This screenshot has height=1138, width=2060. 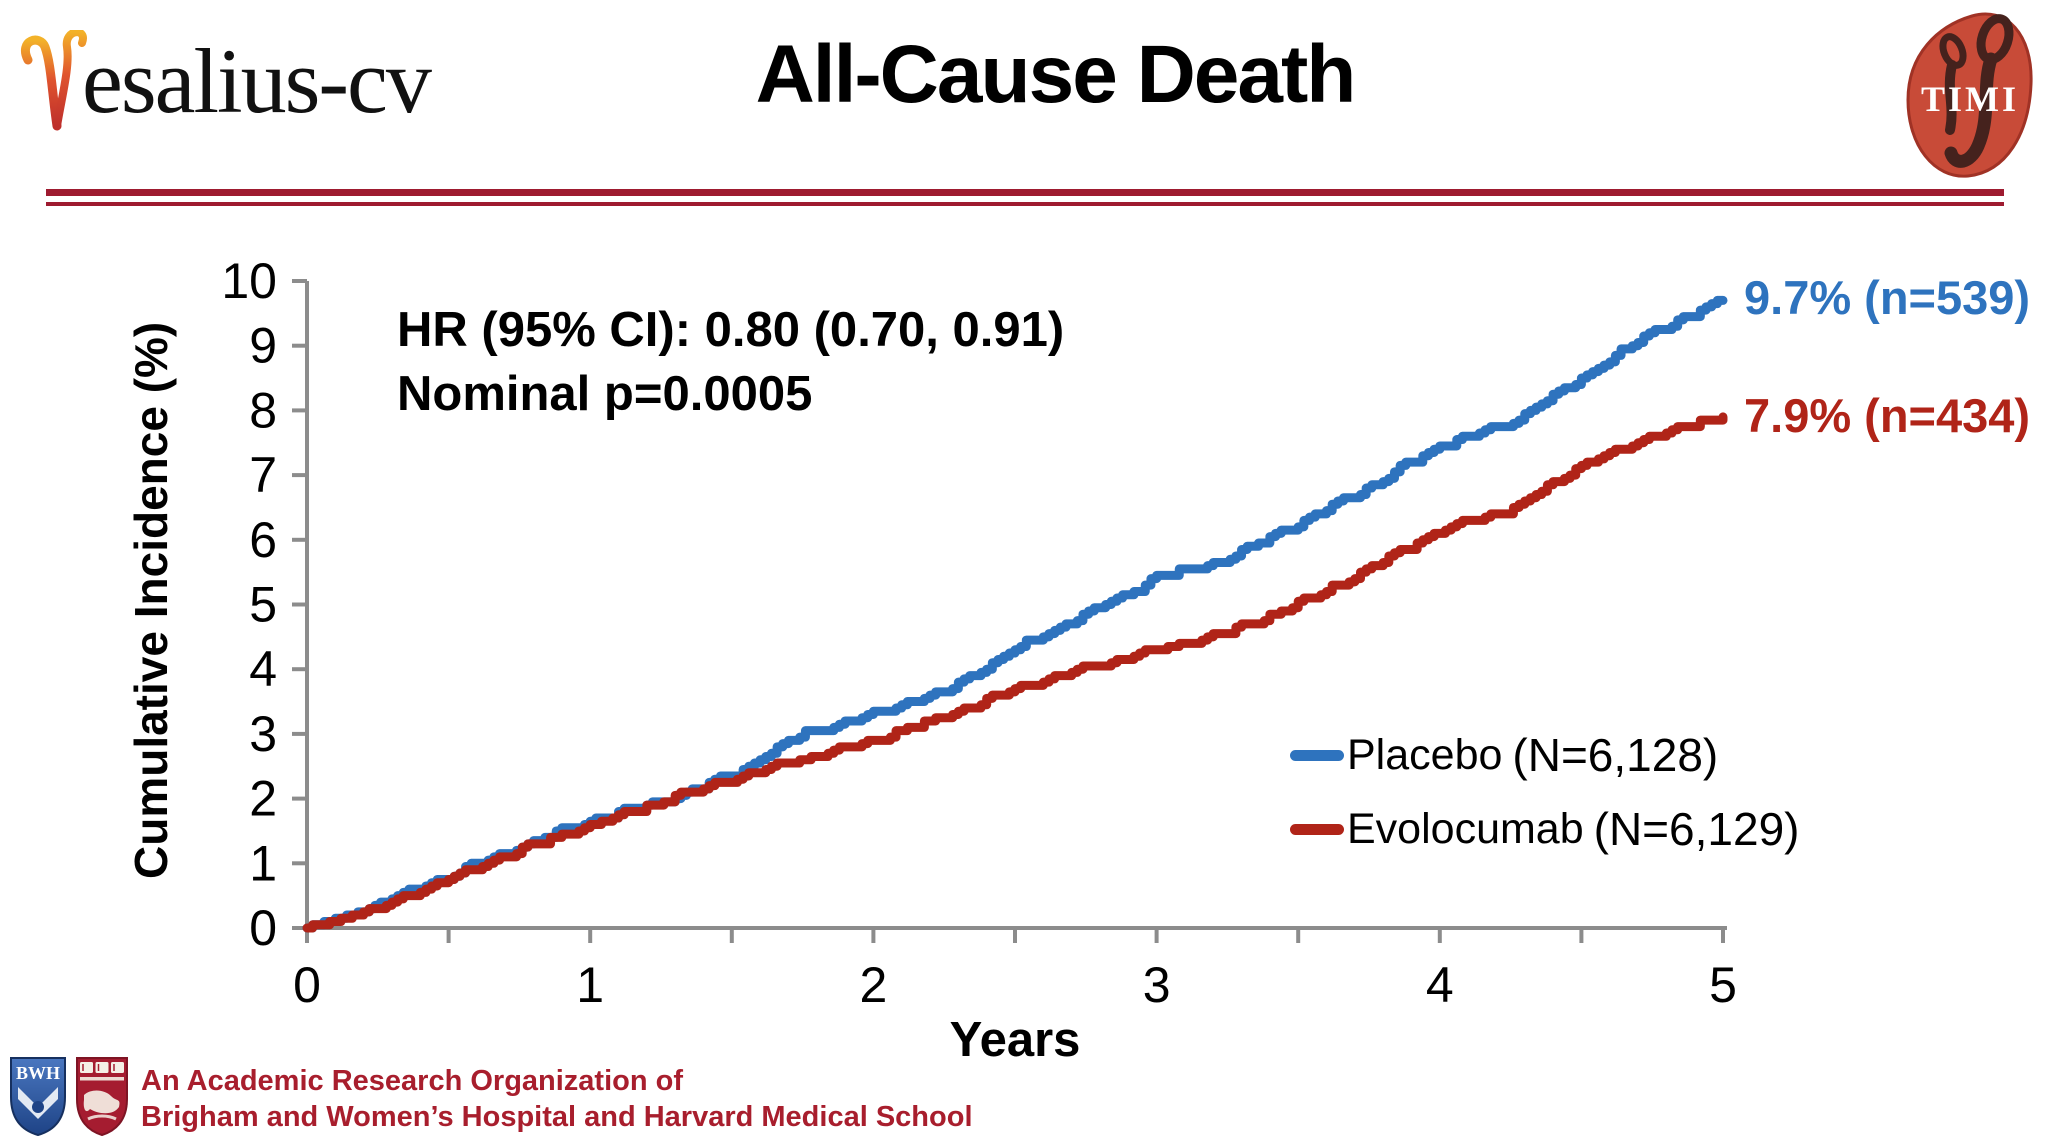 What do you see at coordinates (1970, 99) in the screenshot?
I see `timi-logo-text: TIMI` at bounding box center [1970, 99].